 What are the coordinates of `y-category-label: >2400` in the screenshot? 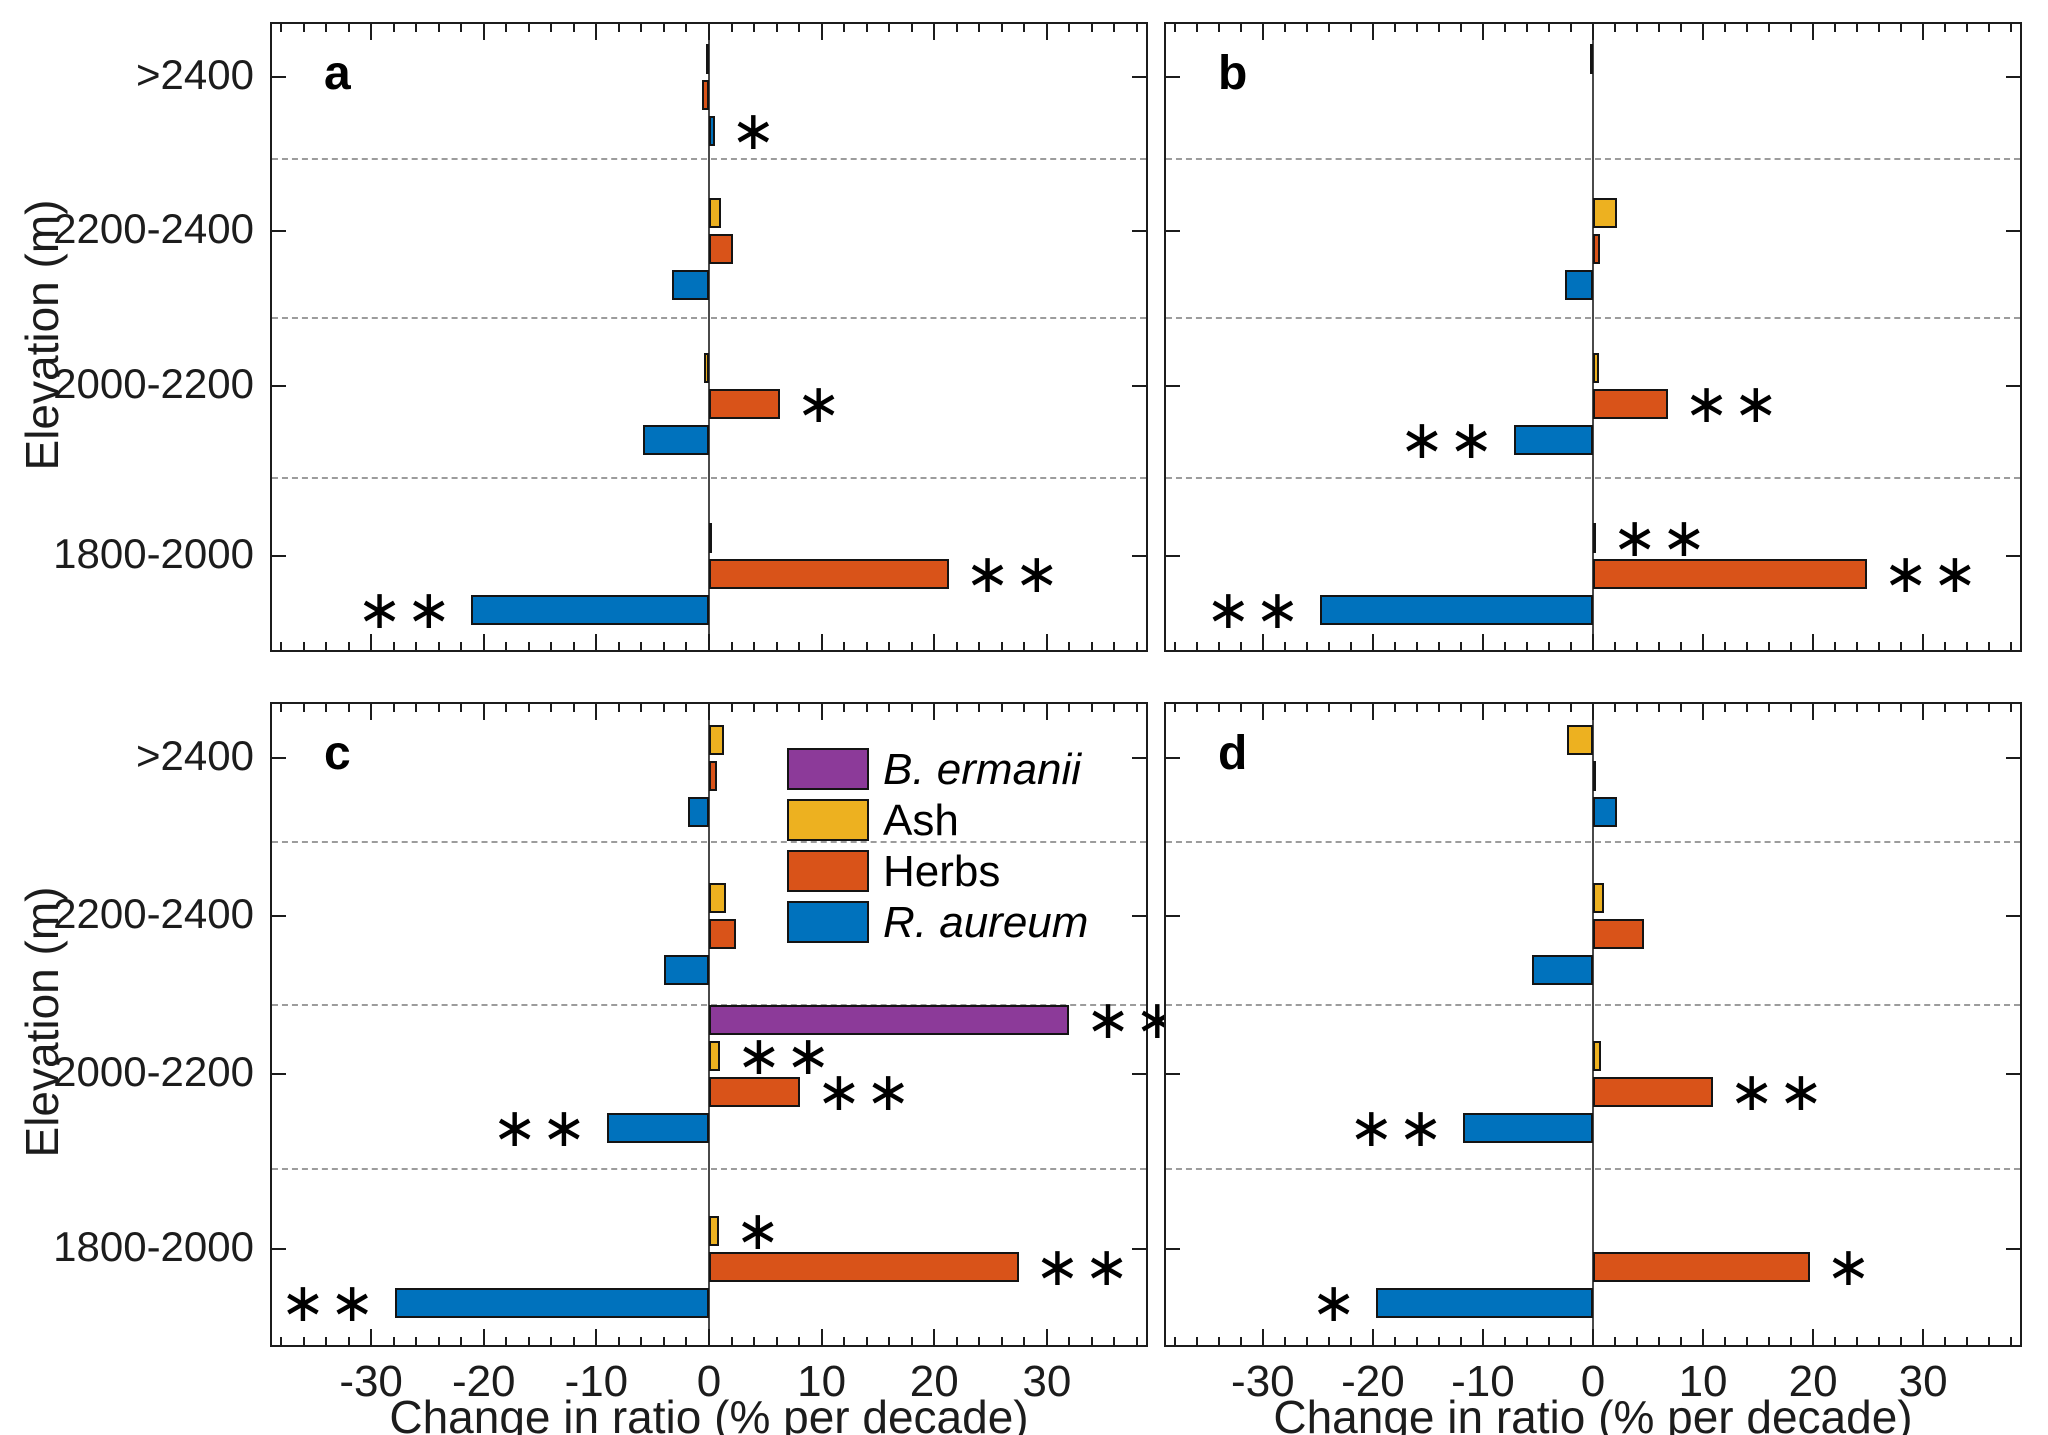 It's located at (195, 75).